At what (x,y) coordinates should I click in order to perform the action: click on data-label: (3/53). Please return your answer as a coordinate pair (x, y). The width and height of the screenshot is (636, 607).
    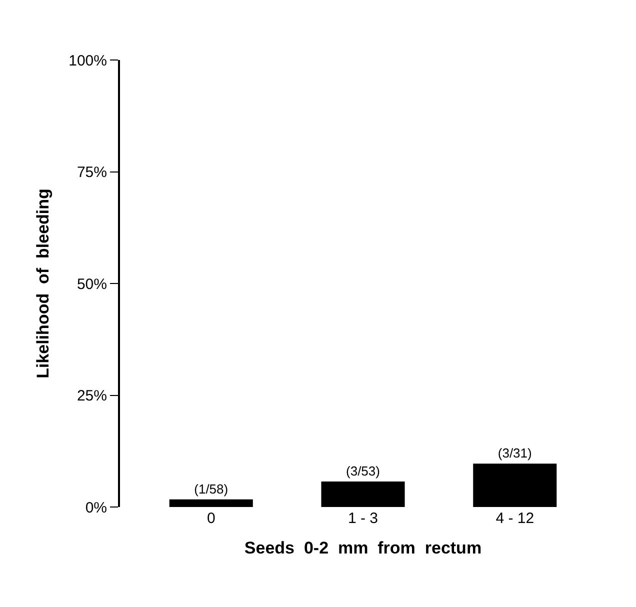
    Looking at the image, I should click on (363, 471).